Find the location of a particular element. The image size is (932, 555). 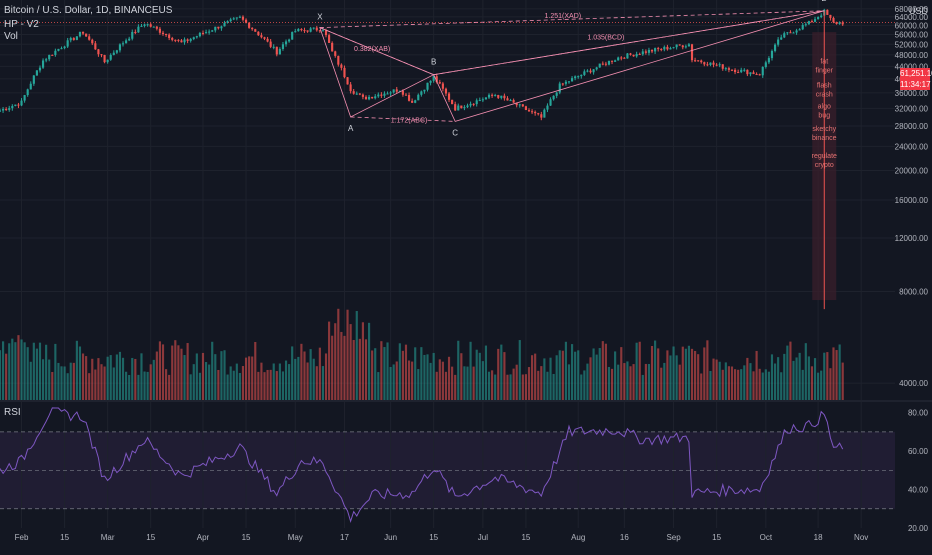

last-price-tag: 61,251.10 is located at coordinates (916, 73).